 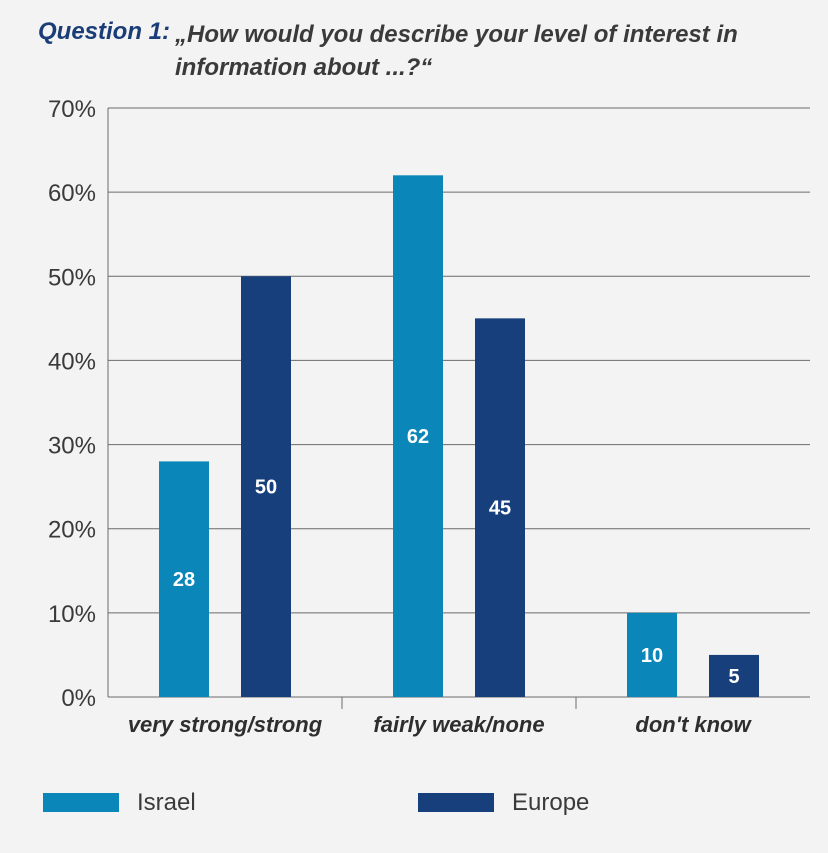 I want to click on y-tick-label: 30%, so click(x=72, y=446).